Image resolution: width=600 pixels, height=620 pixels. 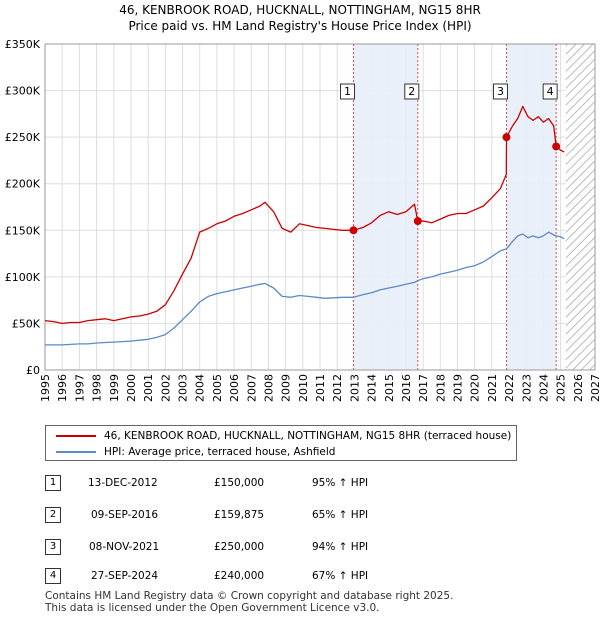 What do you see at coordinates (251, 388) in the screenshot?
I see `x-tick-label: 2007` at bounding box center [251, 388].